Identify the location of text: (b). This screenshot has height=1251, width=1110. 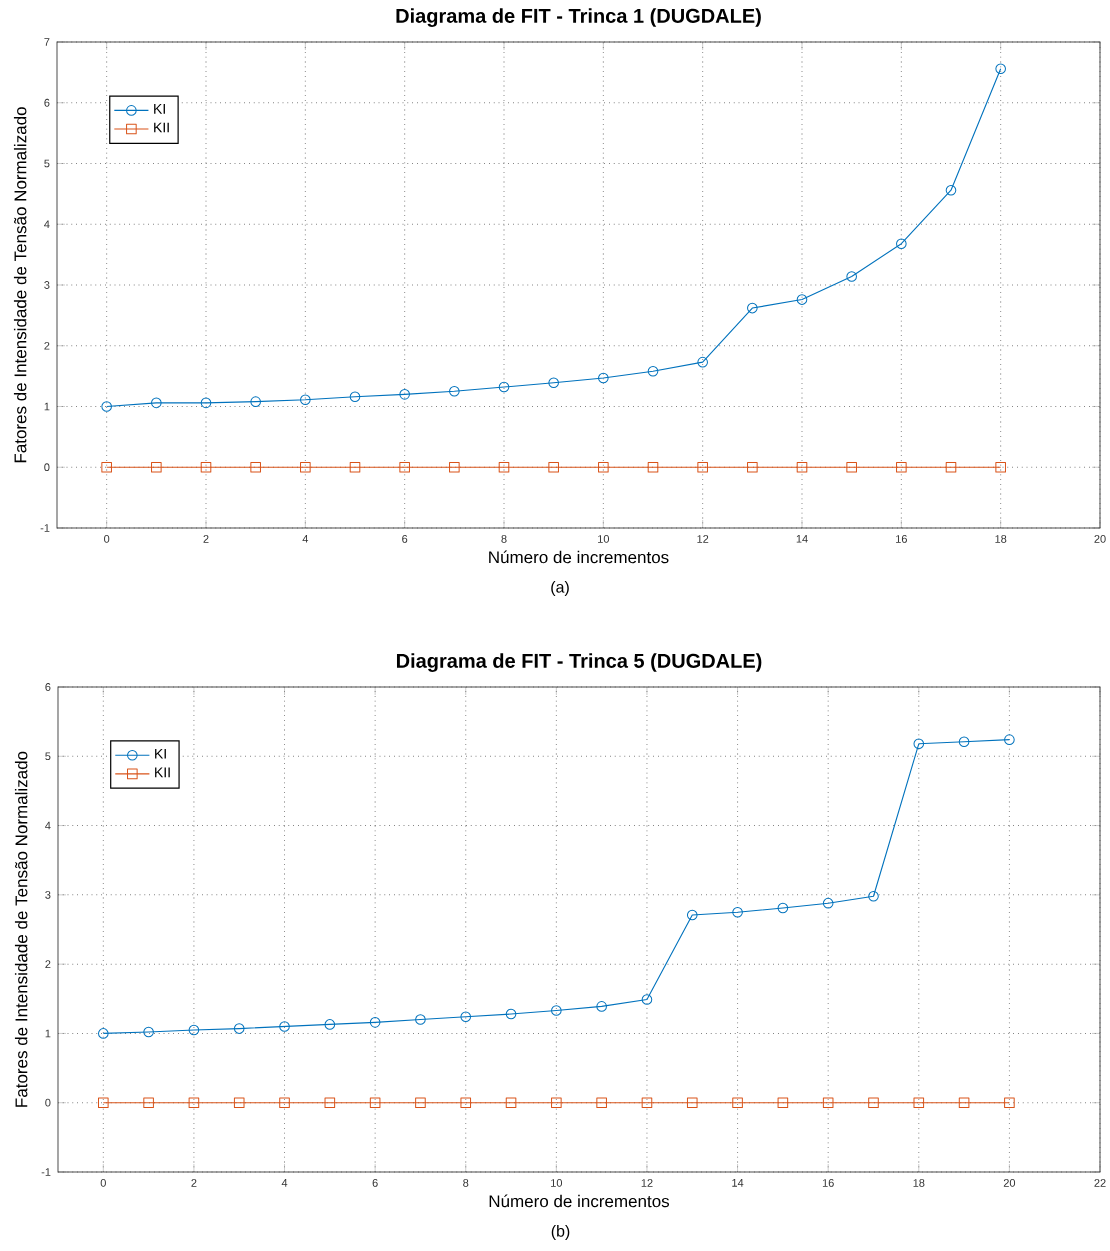
(560, 1232).